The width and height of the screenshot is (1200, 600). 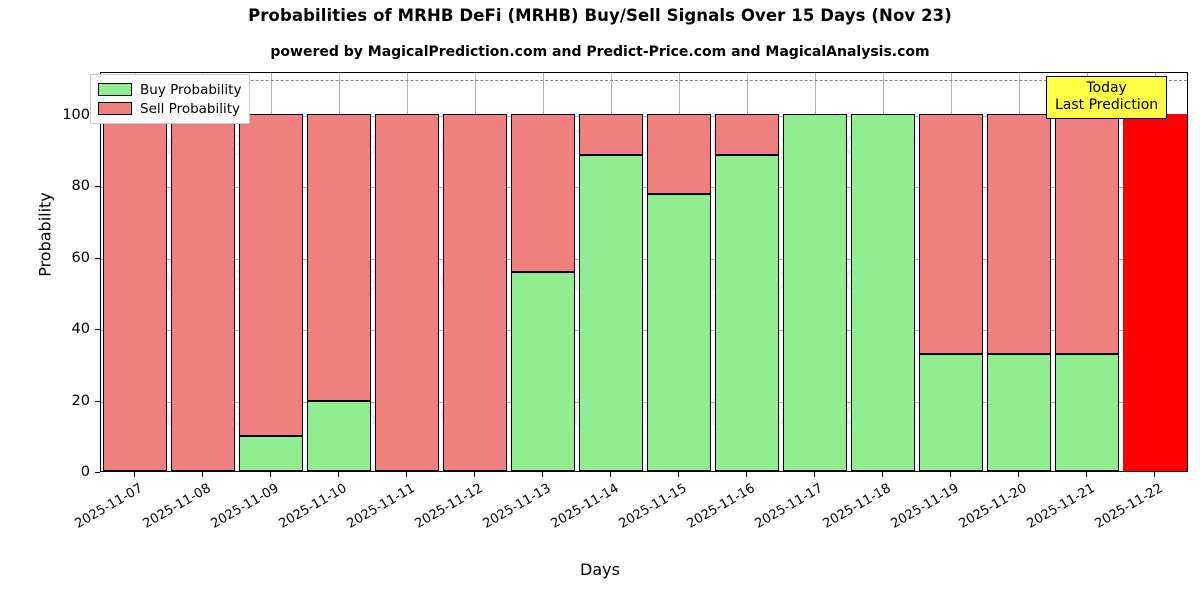 What do you see at coordinates (191, 89) in the screenshot?
I see `legend-label-buy: Buy Probability` at bounding box center [191, 89].